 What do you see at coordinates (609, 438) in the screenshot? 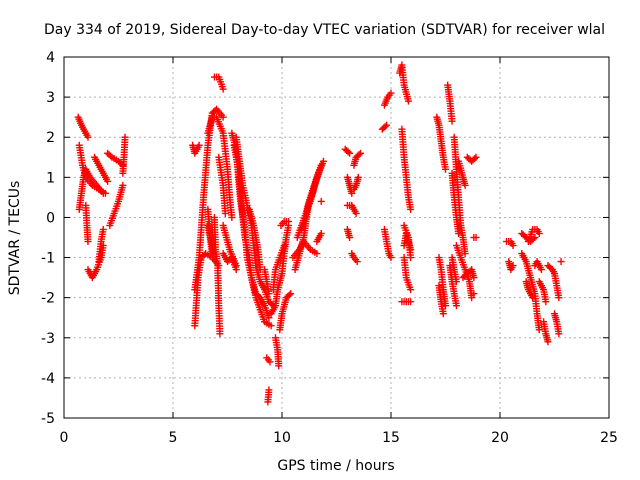
I see `x-tick-label: 25` at bounding box center [609, 438].